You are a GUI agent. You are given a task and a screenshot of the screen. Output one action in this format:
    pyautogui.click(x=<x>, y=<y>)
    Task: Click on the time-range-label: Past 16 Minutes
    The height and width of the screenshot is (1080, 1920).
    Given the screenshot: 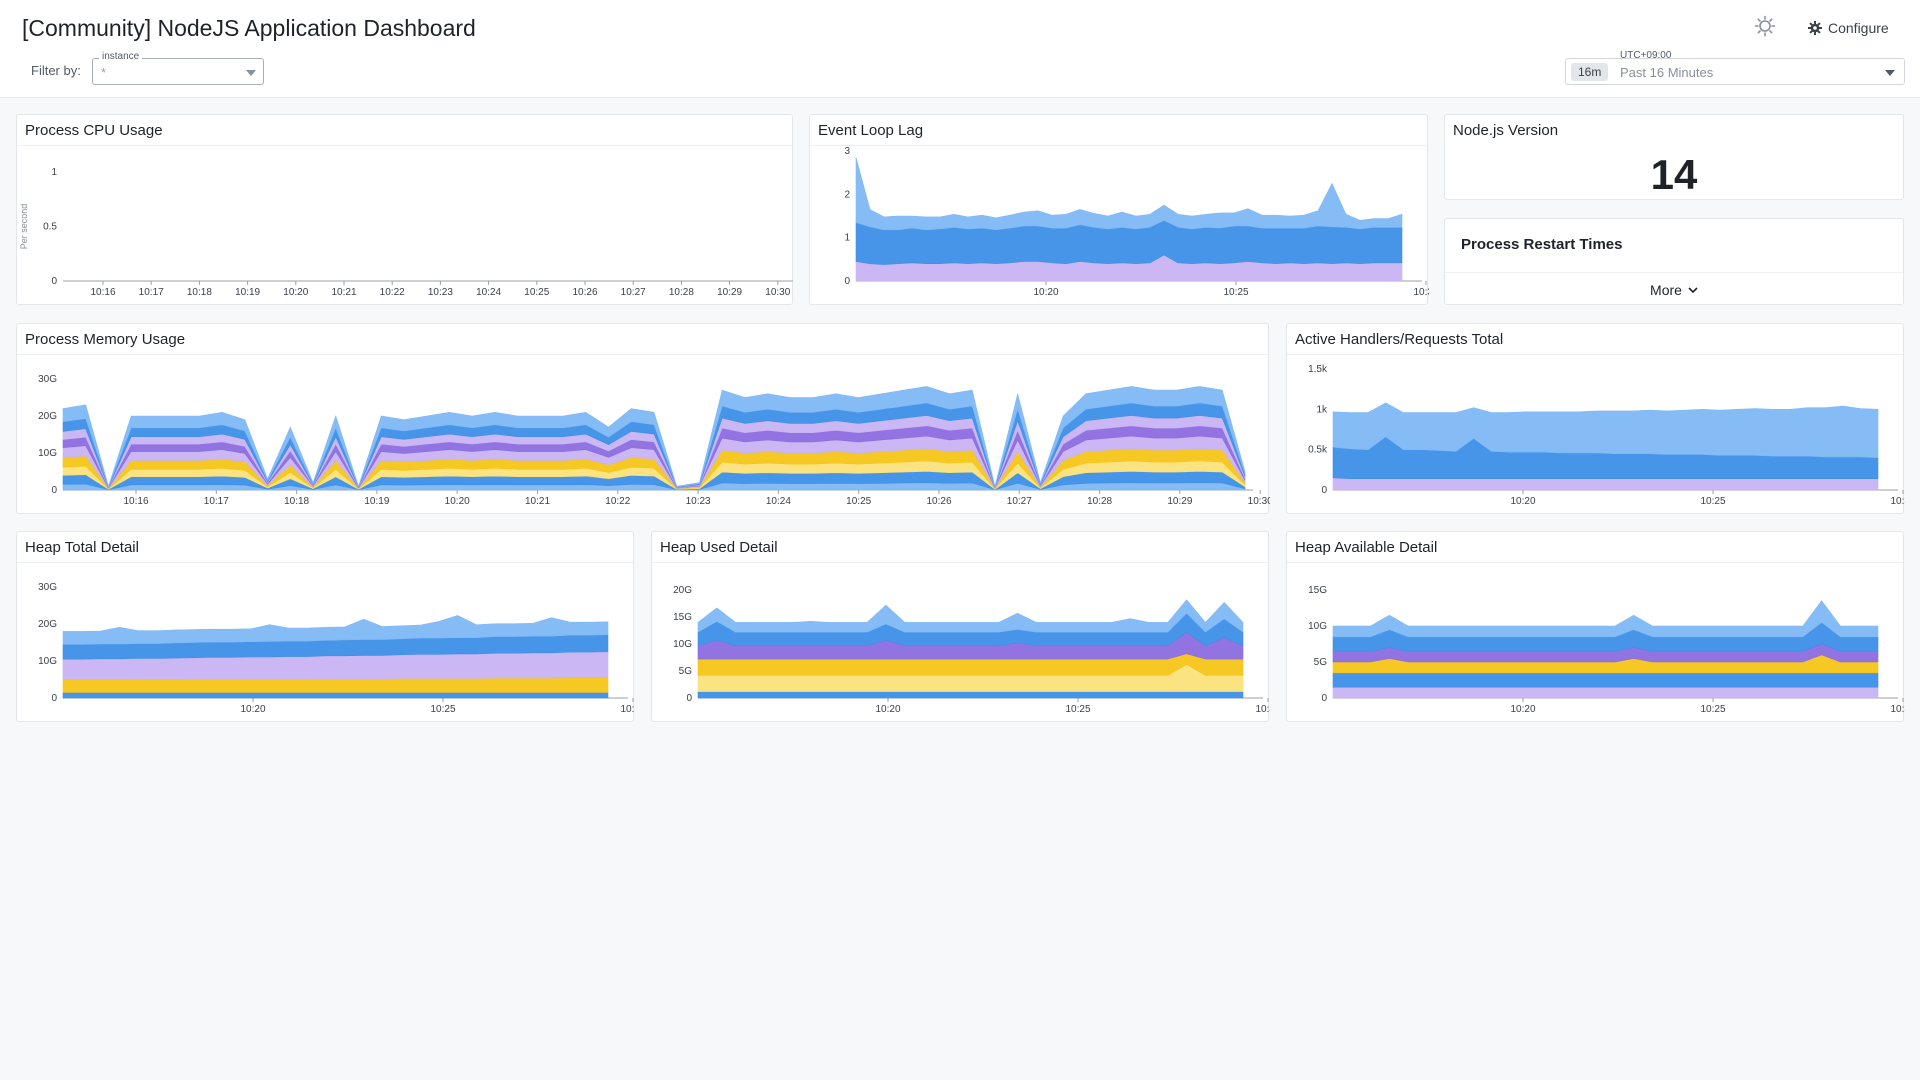 What is the action you would take?
    pyautogui.click(x=1667, y=72)
    